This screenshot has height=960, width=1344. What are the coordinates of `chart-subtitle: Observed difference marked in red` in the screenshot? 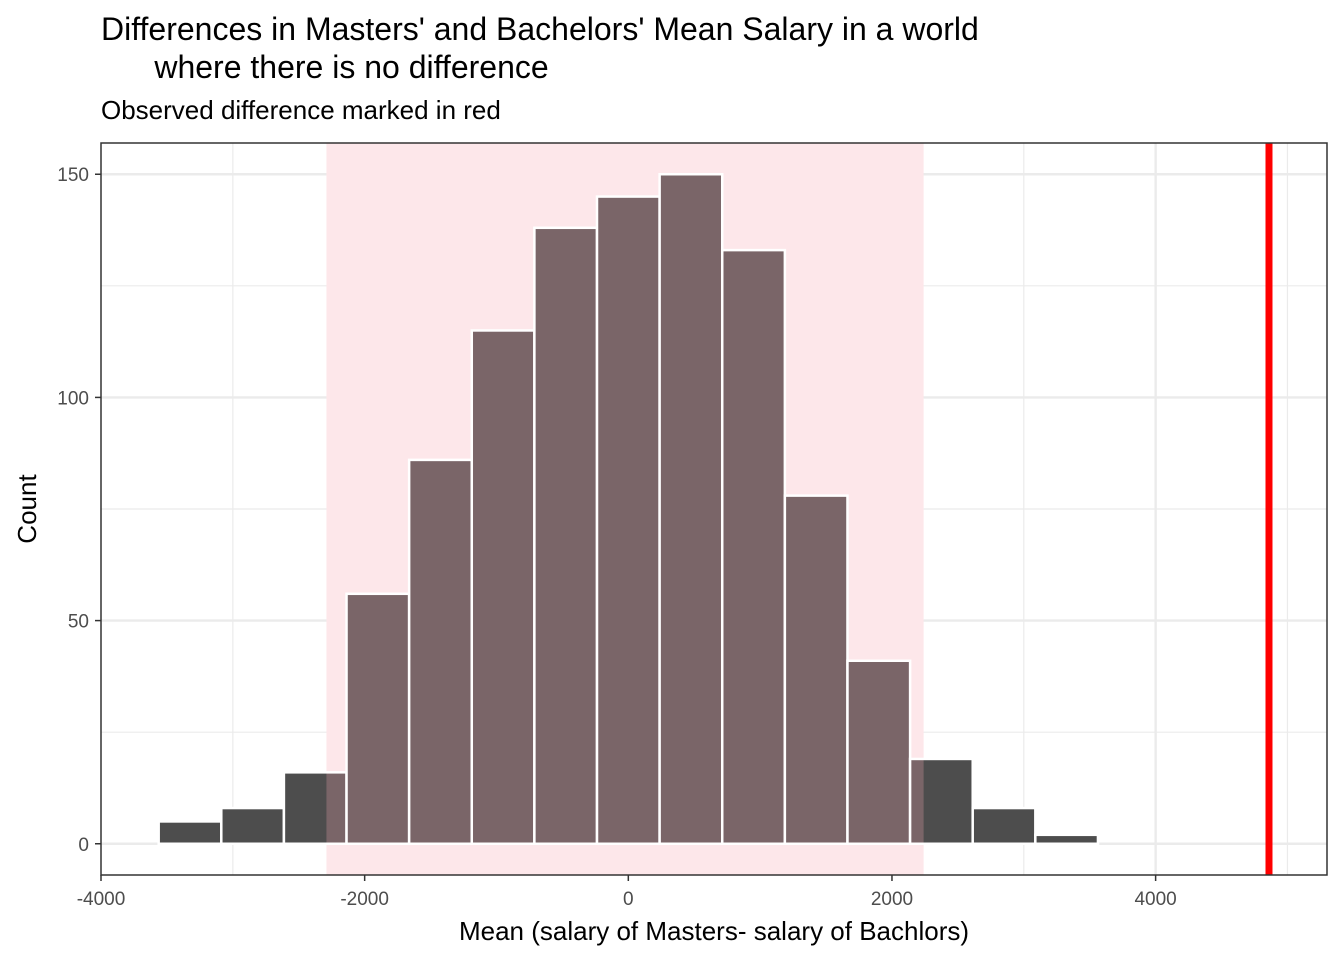 It's located at (301, 110).